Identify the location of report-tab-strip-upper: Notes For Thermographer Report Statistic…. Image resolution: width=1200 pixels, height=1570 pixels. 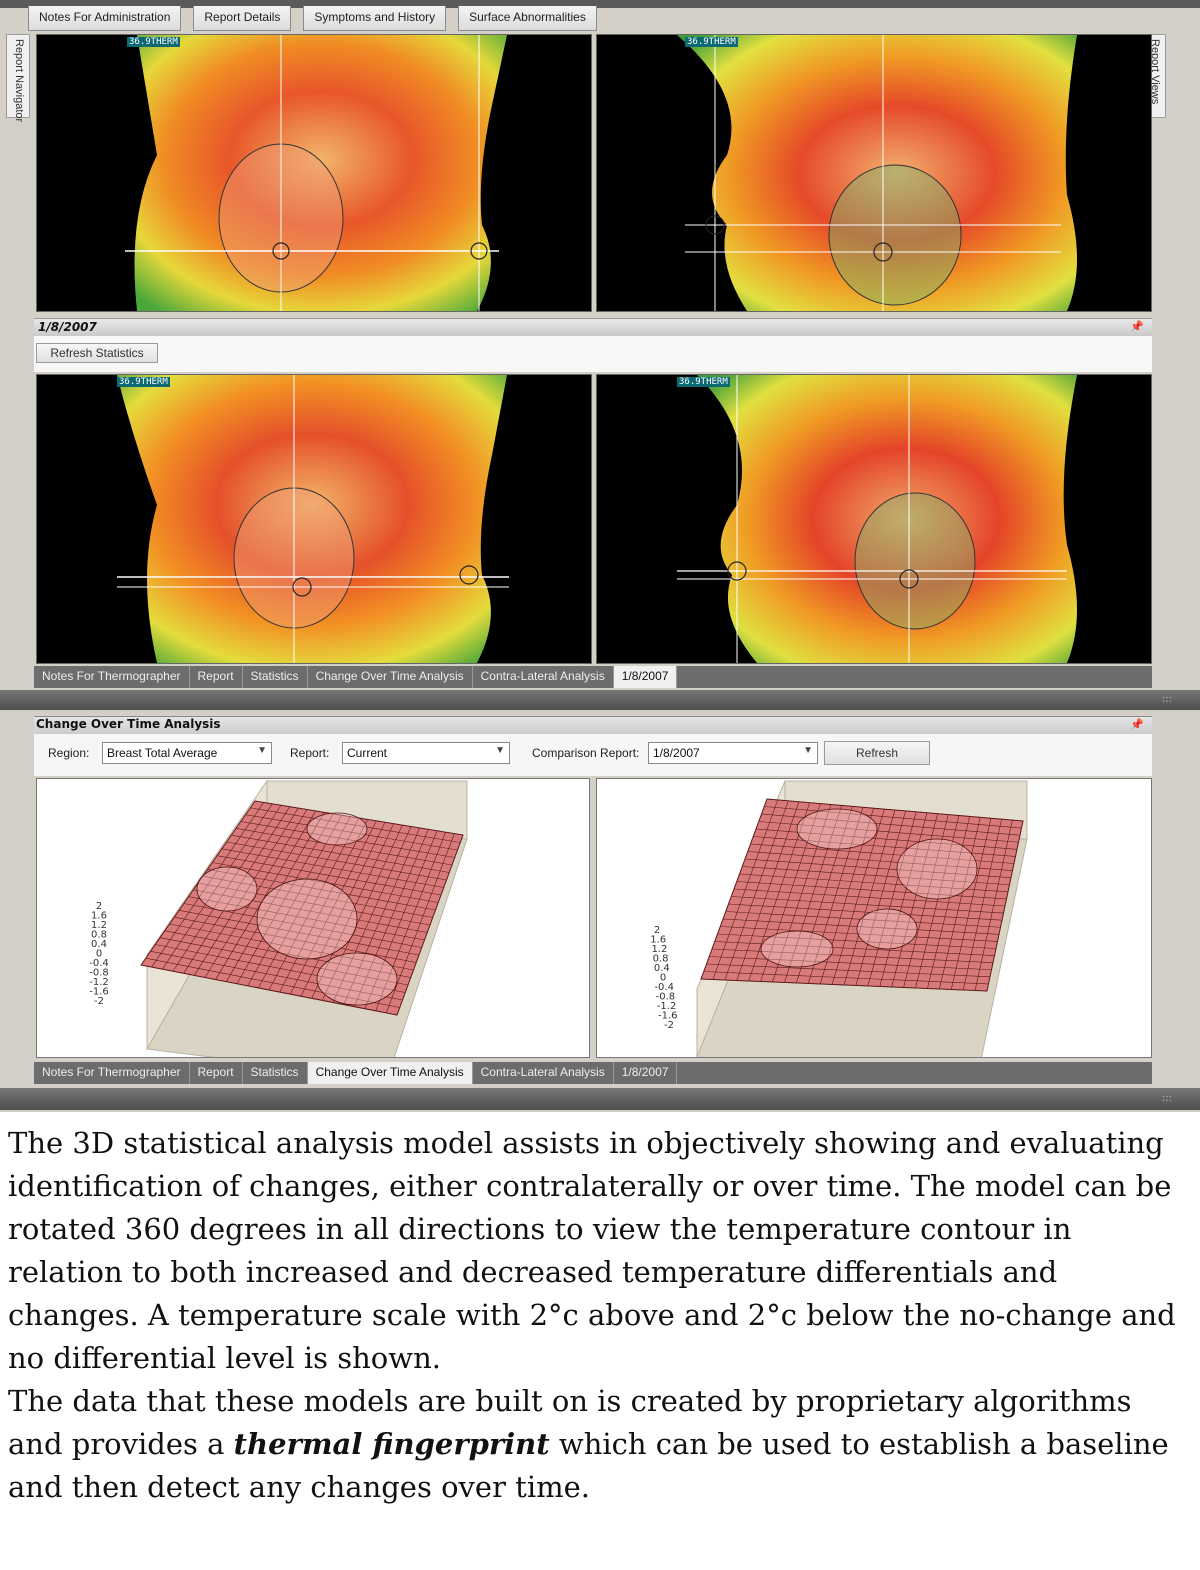
(593, 677).